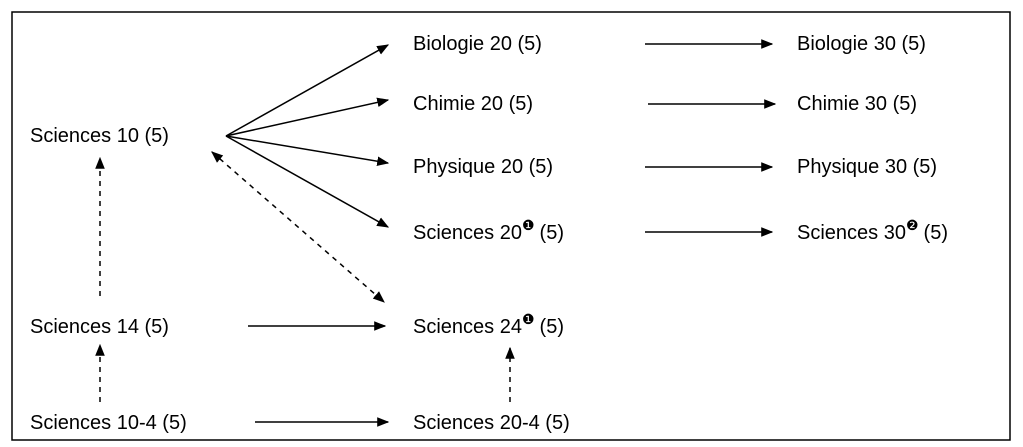 Image resolution: width=1023 pixels, height=447 pixels. I want to click on node: Sciences 10-4 (5), so click(108, 423).